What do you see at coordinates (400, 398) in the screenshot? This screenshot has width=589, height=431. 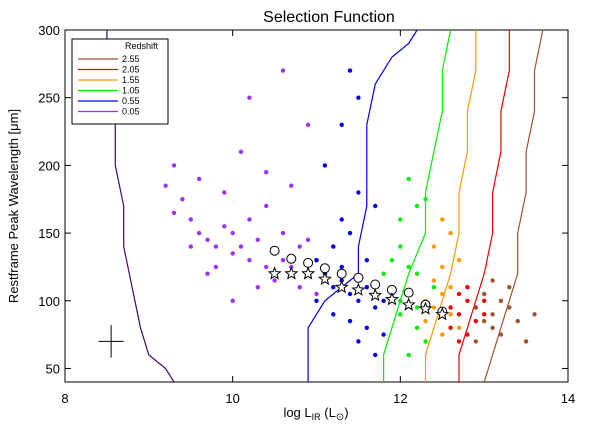 I see `x-tick-label: 12` at bounding box center [400, 398].